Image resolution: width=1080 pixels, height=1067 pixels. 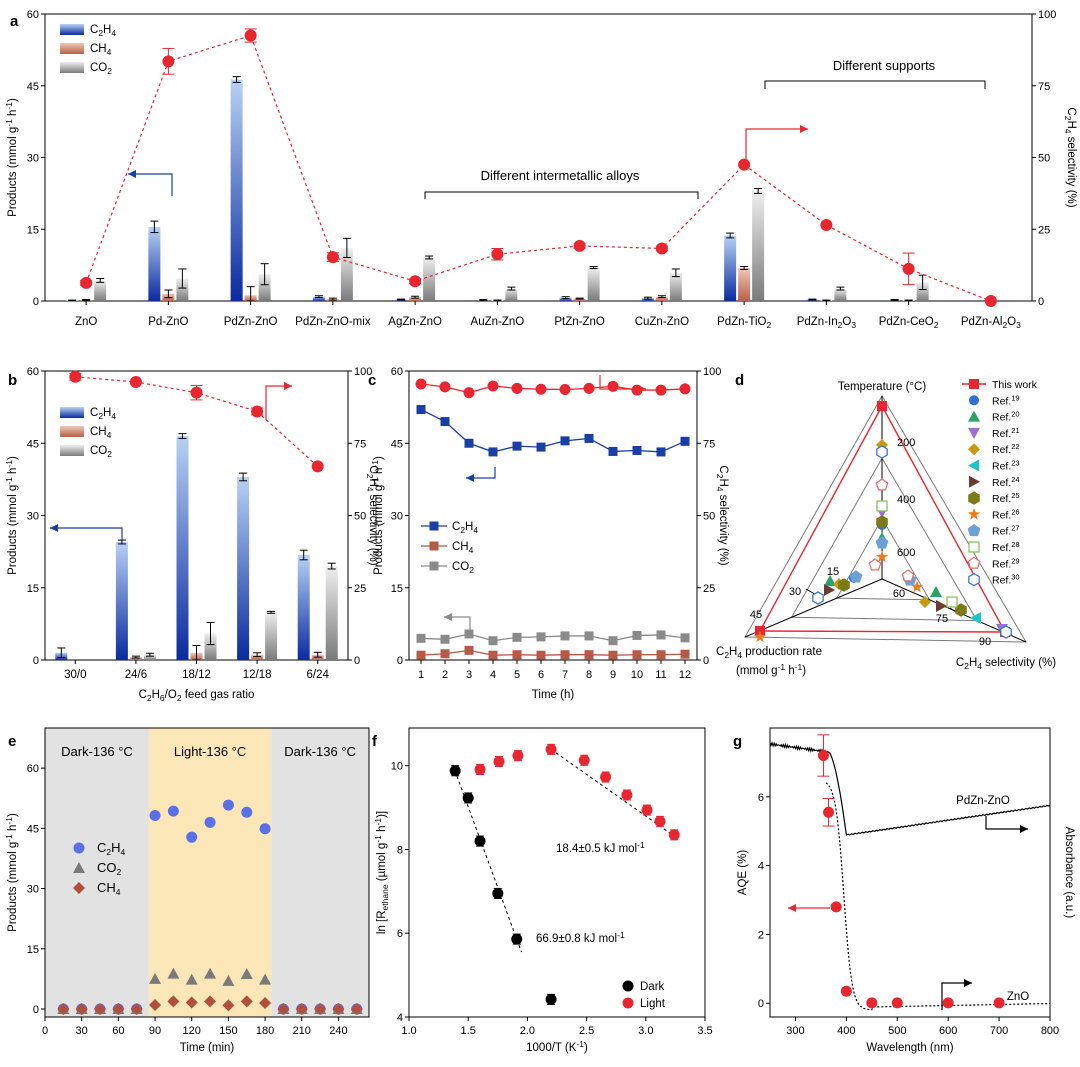 I want to click on x-tick-label: 3, so click(x=469, y=675).